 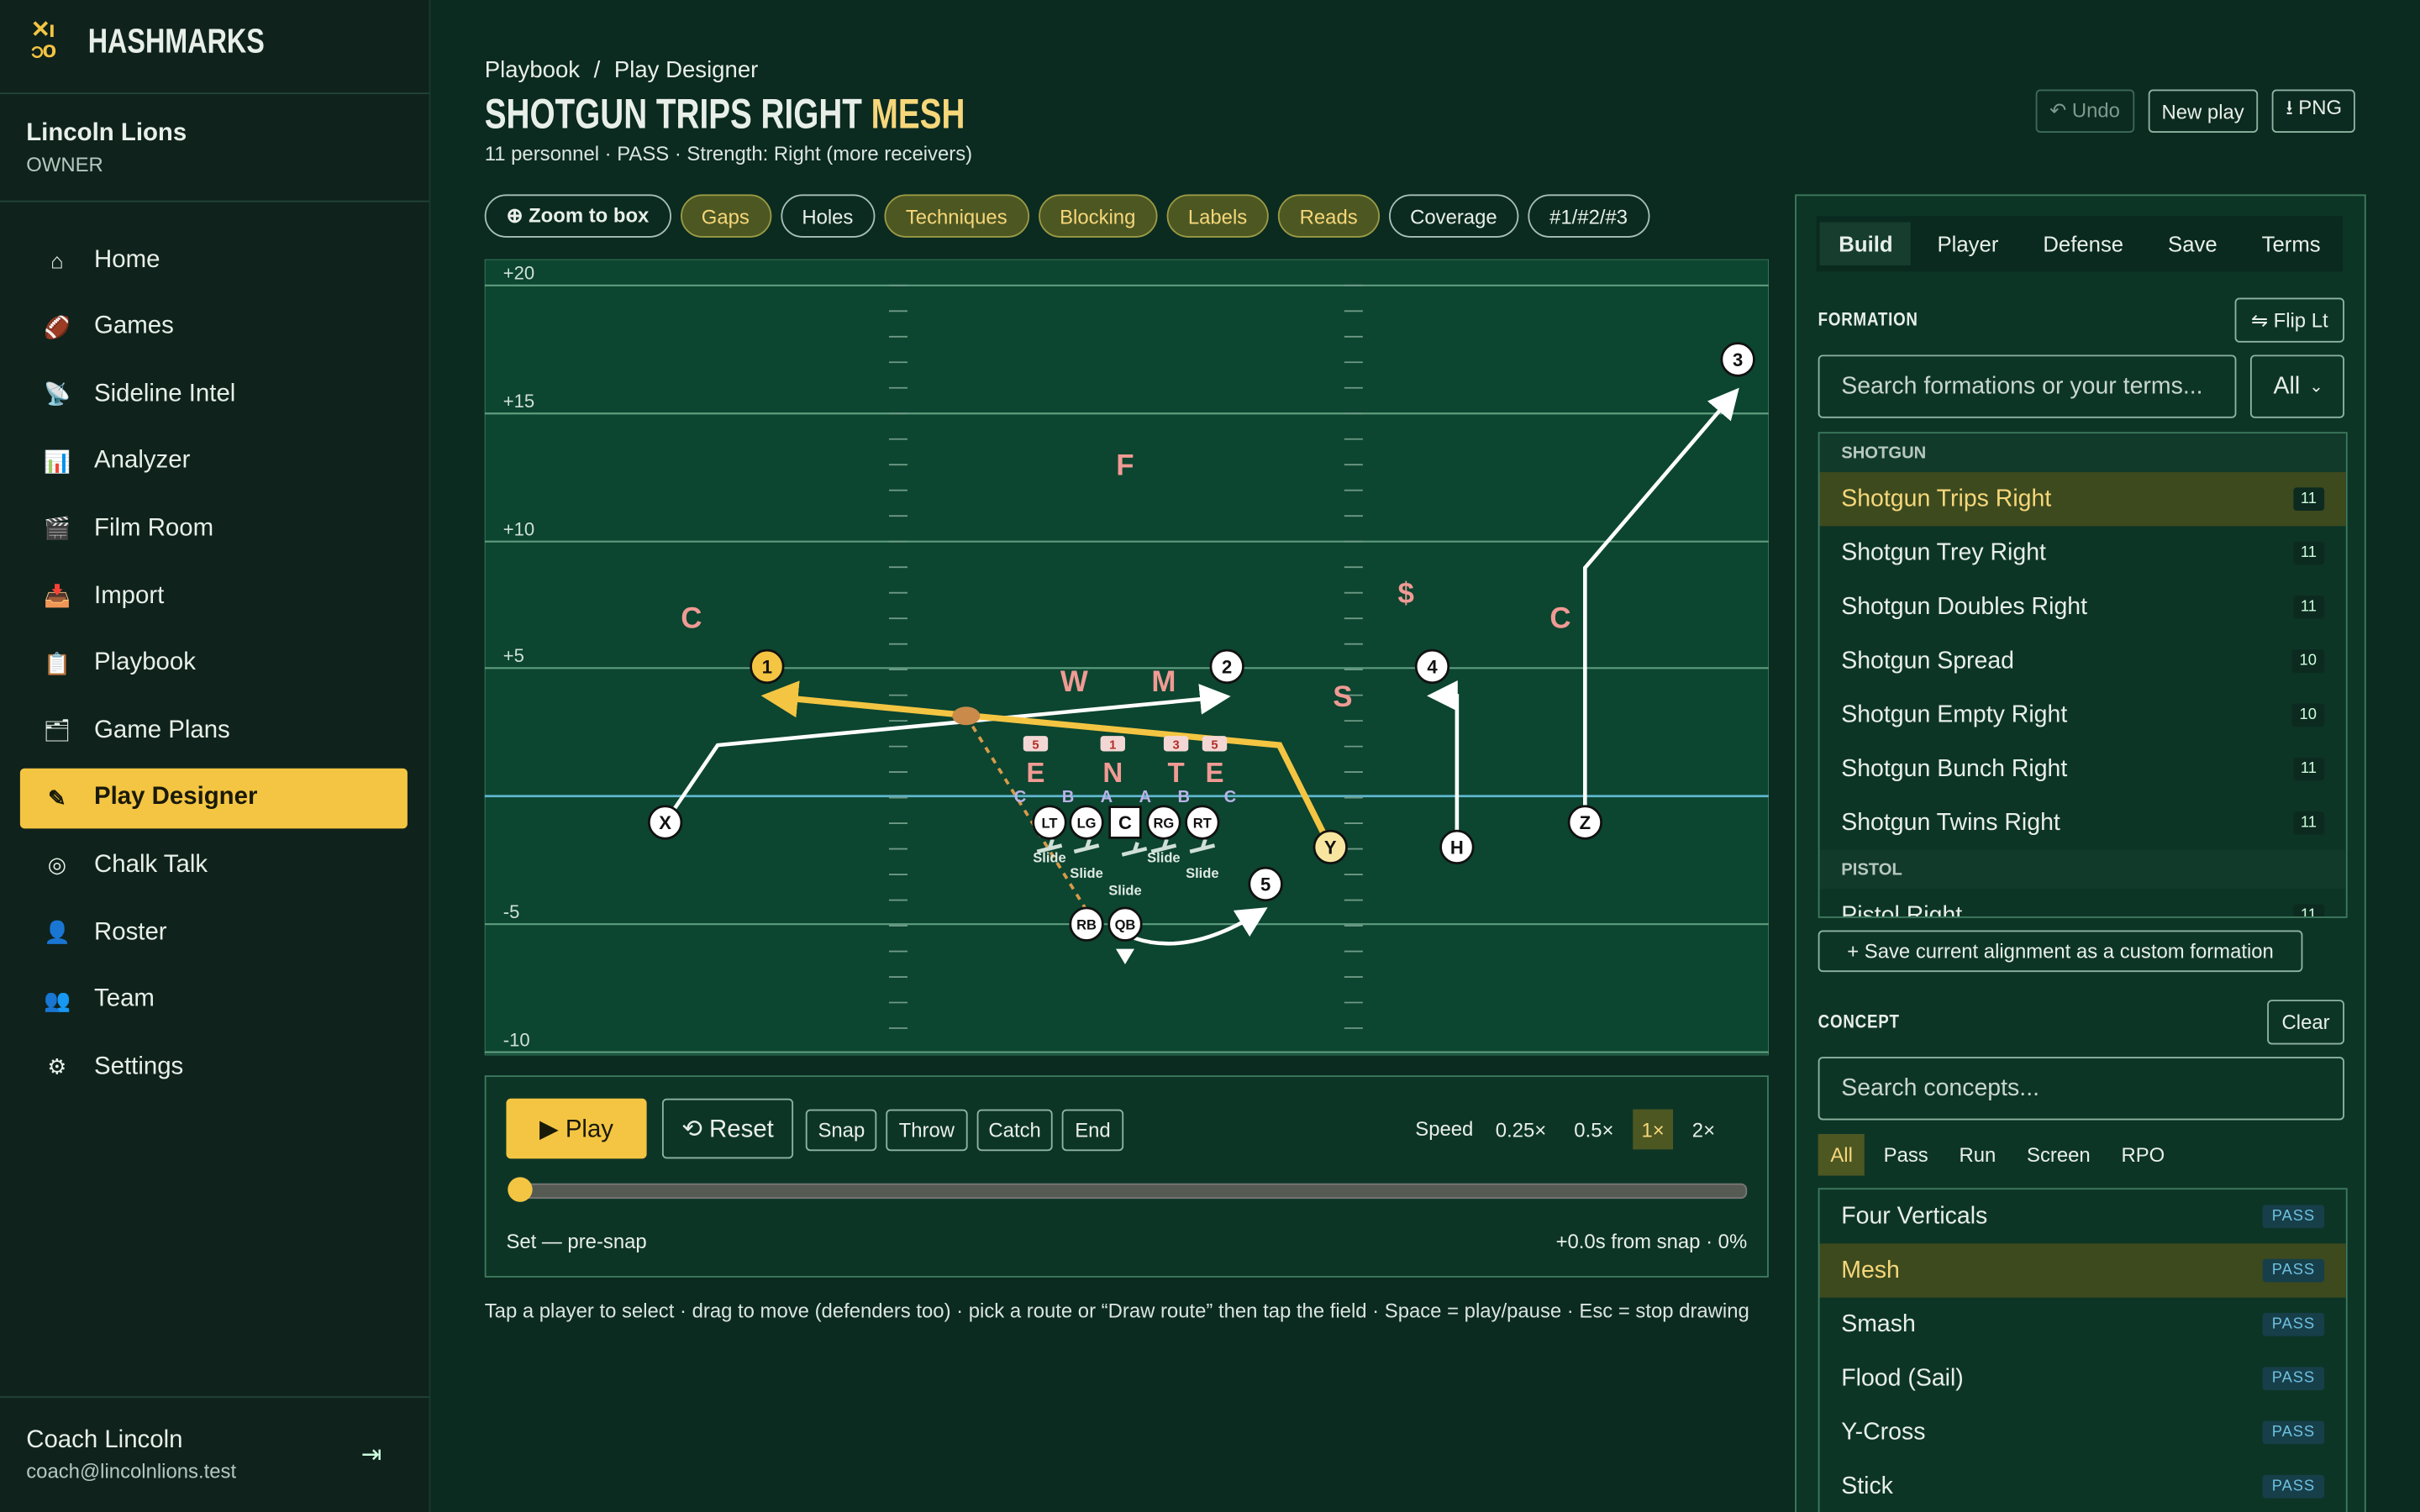 I want to click on action-button: ⭳ PNG, so click(x=2313, y=111).